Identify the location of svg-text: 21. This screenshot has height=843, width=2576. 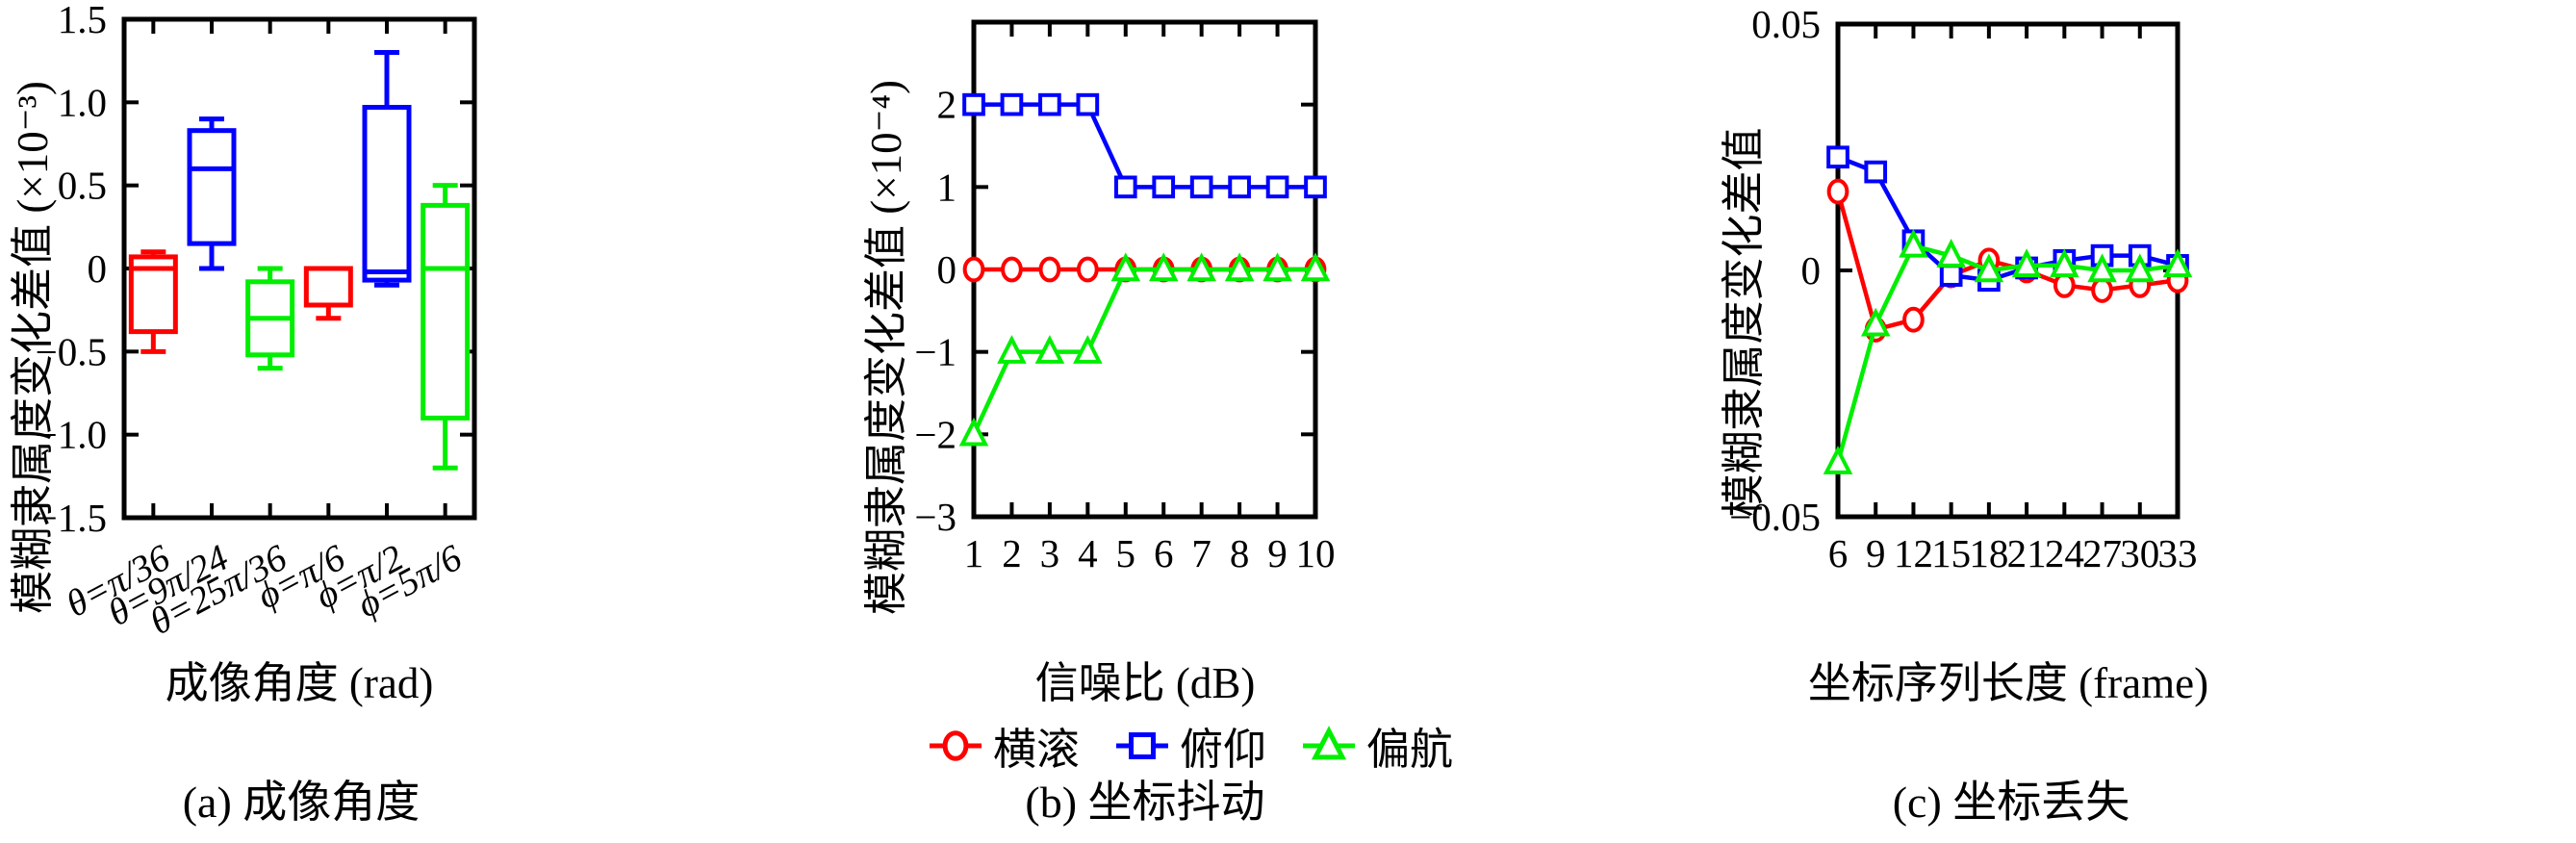
(2027, 553).